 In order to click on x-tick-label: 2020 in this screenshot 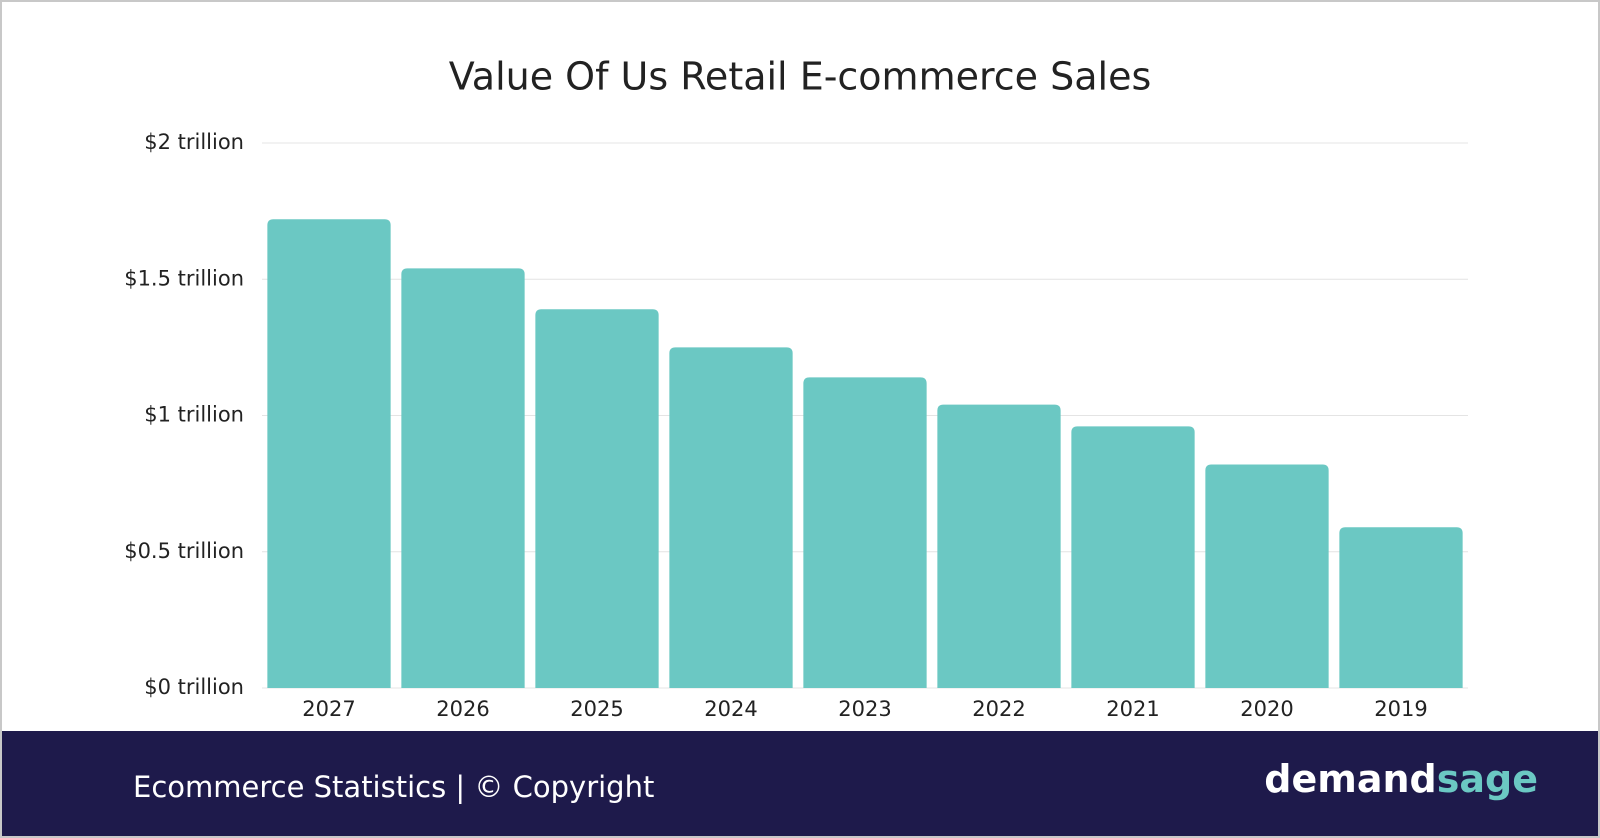, I will do `click(1266, 709)`.